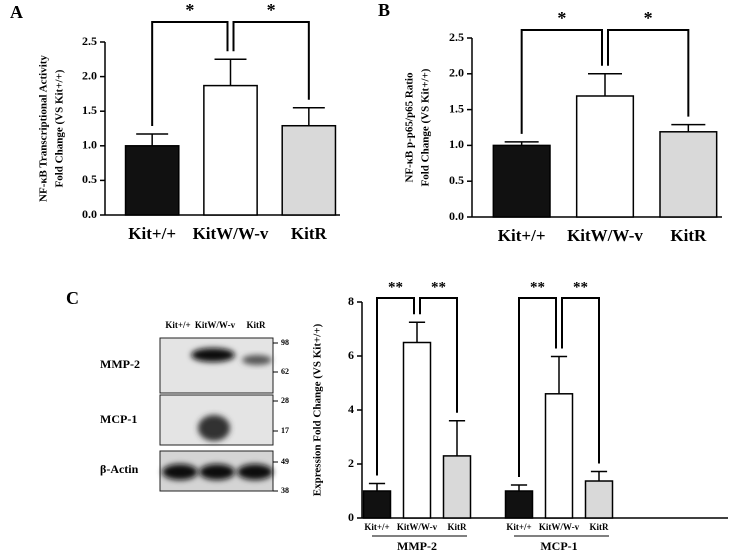 The height and width of the screenshot is (556, 738). What do you see at coordinates (44, 128) in the screenshot?
I see `y-axis-label: NF-κB Transcriptional Activity` at bounding box center [44, 128].